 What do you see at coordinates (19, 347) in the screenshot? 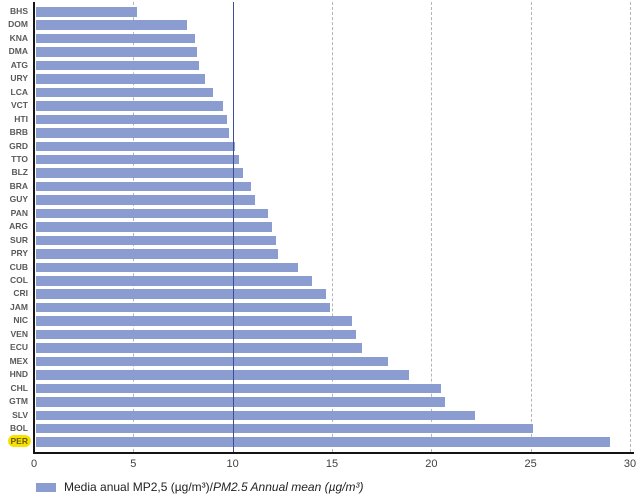
I see `category-label-text: ECU` at bounding box center [19, 347].